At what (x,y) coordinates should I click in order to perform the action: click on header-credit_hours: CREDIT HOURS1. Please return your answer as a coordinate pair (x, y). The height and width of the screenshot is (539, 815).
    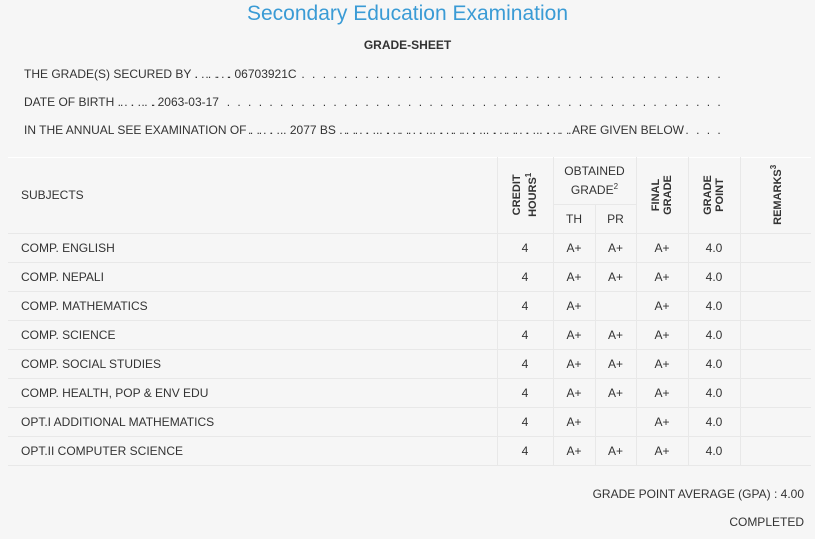
    Looking at the image, I should click on (525, 195).